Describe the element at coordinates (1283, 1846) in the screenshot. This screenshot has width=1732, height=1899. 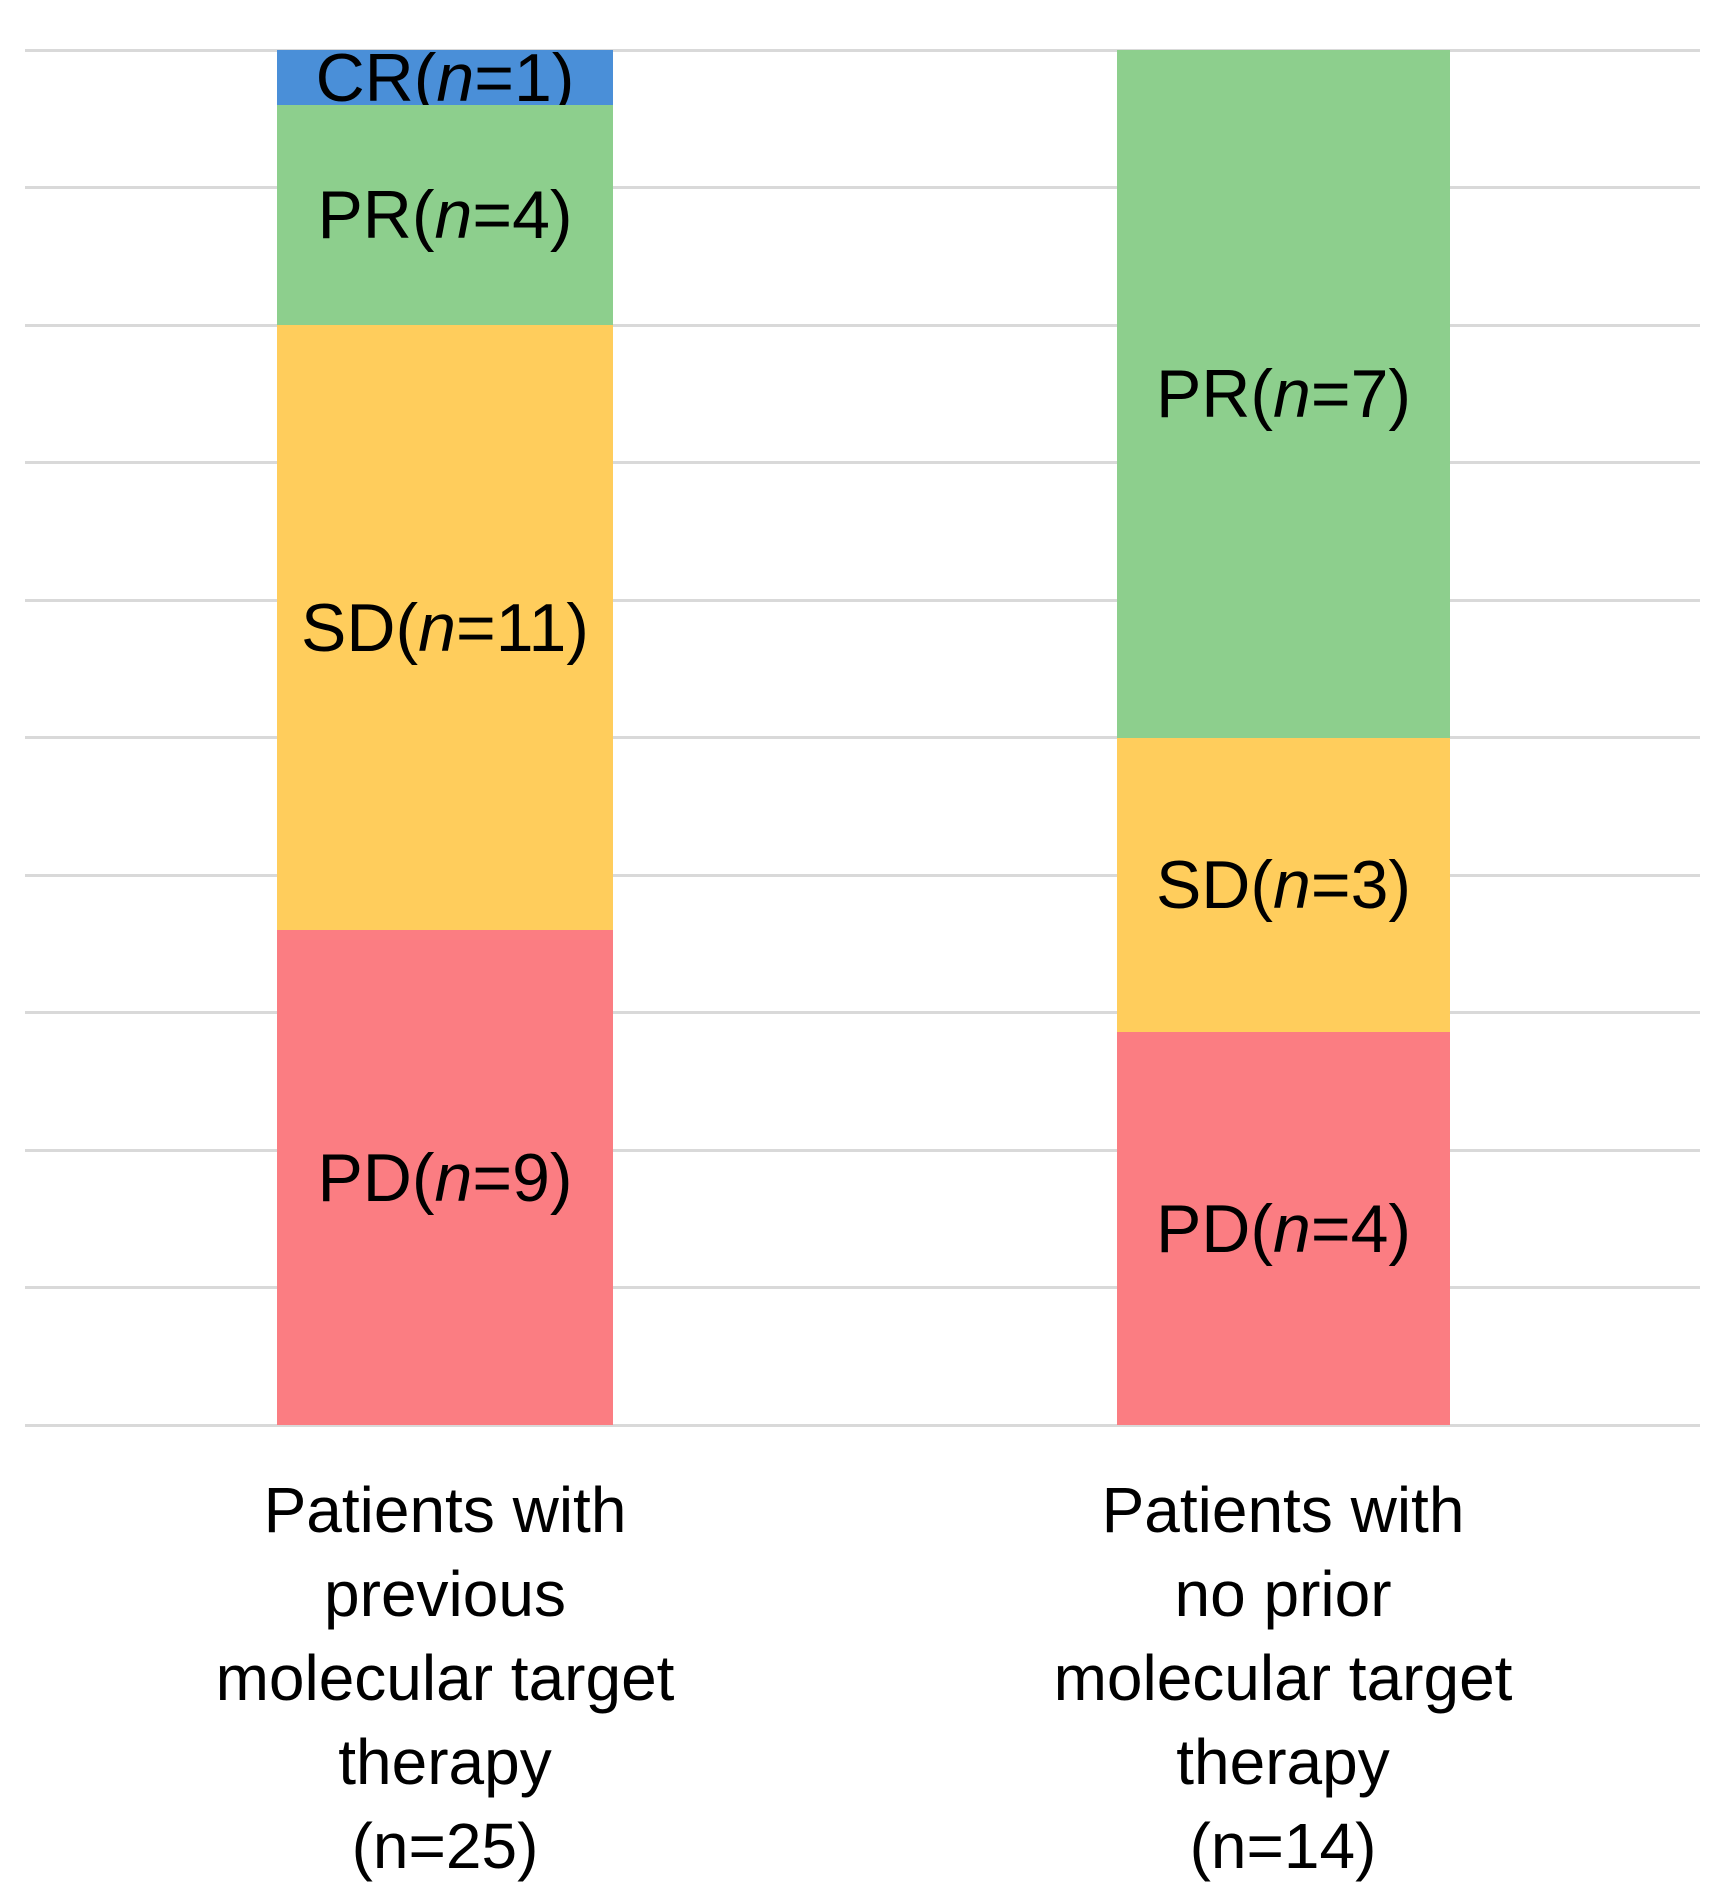
I see `category-line: (n=14)` at that location.